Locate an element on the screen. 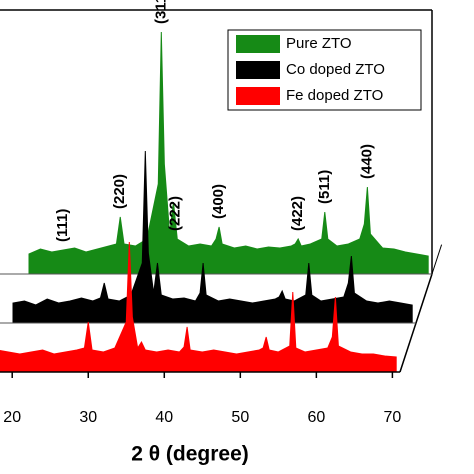  x-tick-label: 60 is located at coordinates (316, 417).